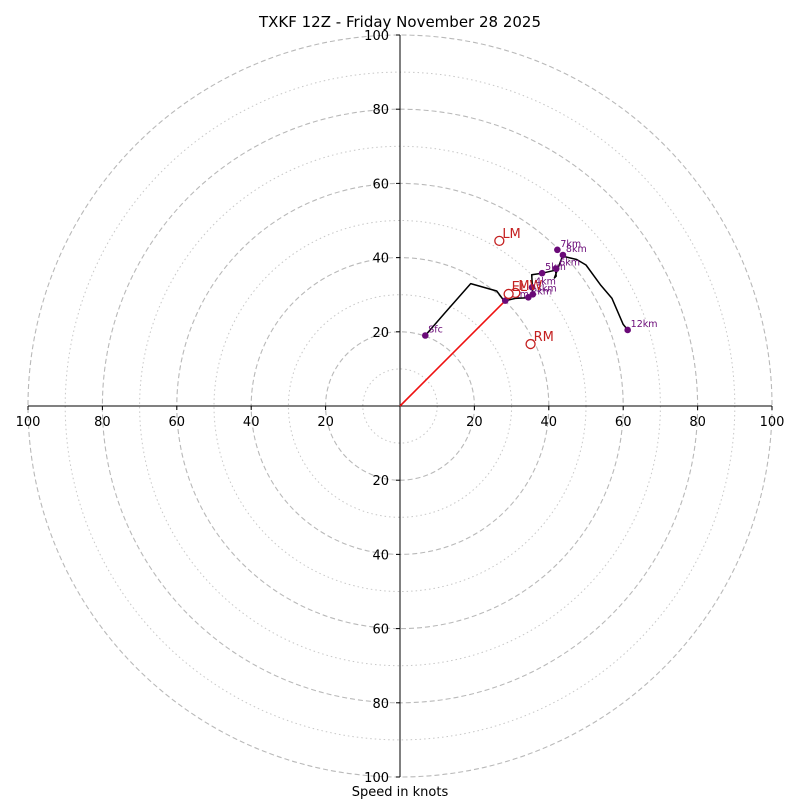 Image resolution: width=800 pixels, height=800 pixels. Describe the element at coordinates (570, 244) in the screenshot. I see `height-label-7km: 7km` at that location.